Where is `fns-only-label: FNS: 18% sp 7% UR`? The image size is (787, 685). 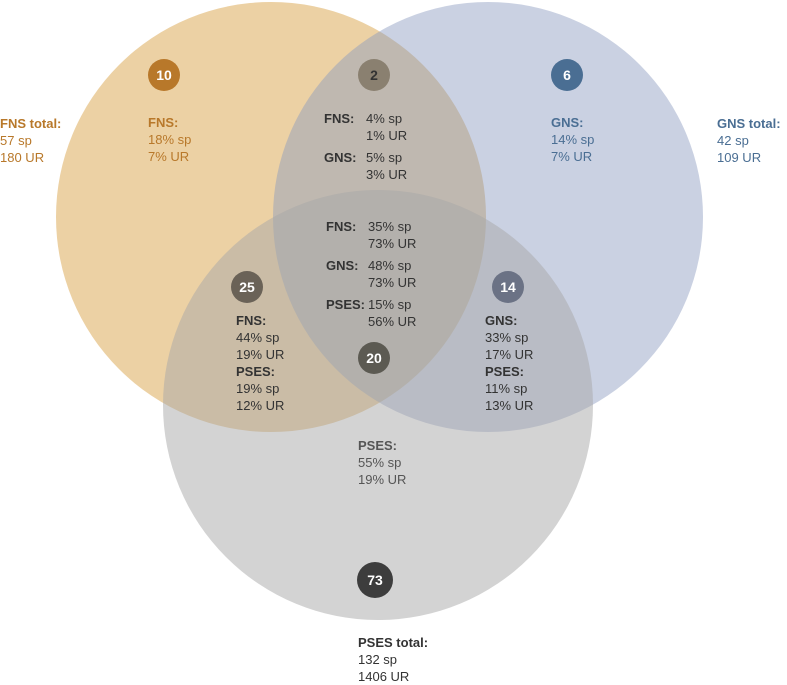 fns-only-label: FNS: 18% sp 7% UR is located at coordinates (169, 139).